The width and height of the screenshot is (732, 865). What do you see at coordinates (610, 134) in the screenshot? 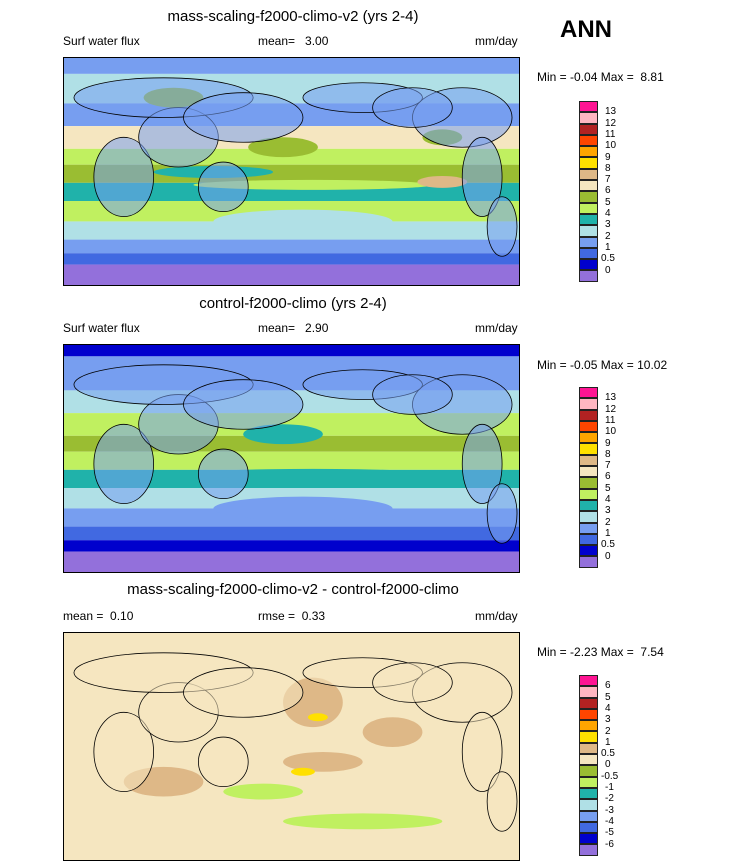
I see `colorbar-label: 11` at bounding box center [610, 134].